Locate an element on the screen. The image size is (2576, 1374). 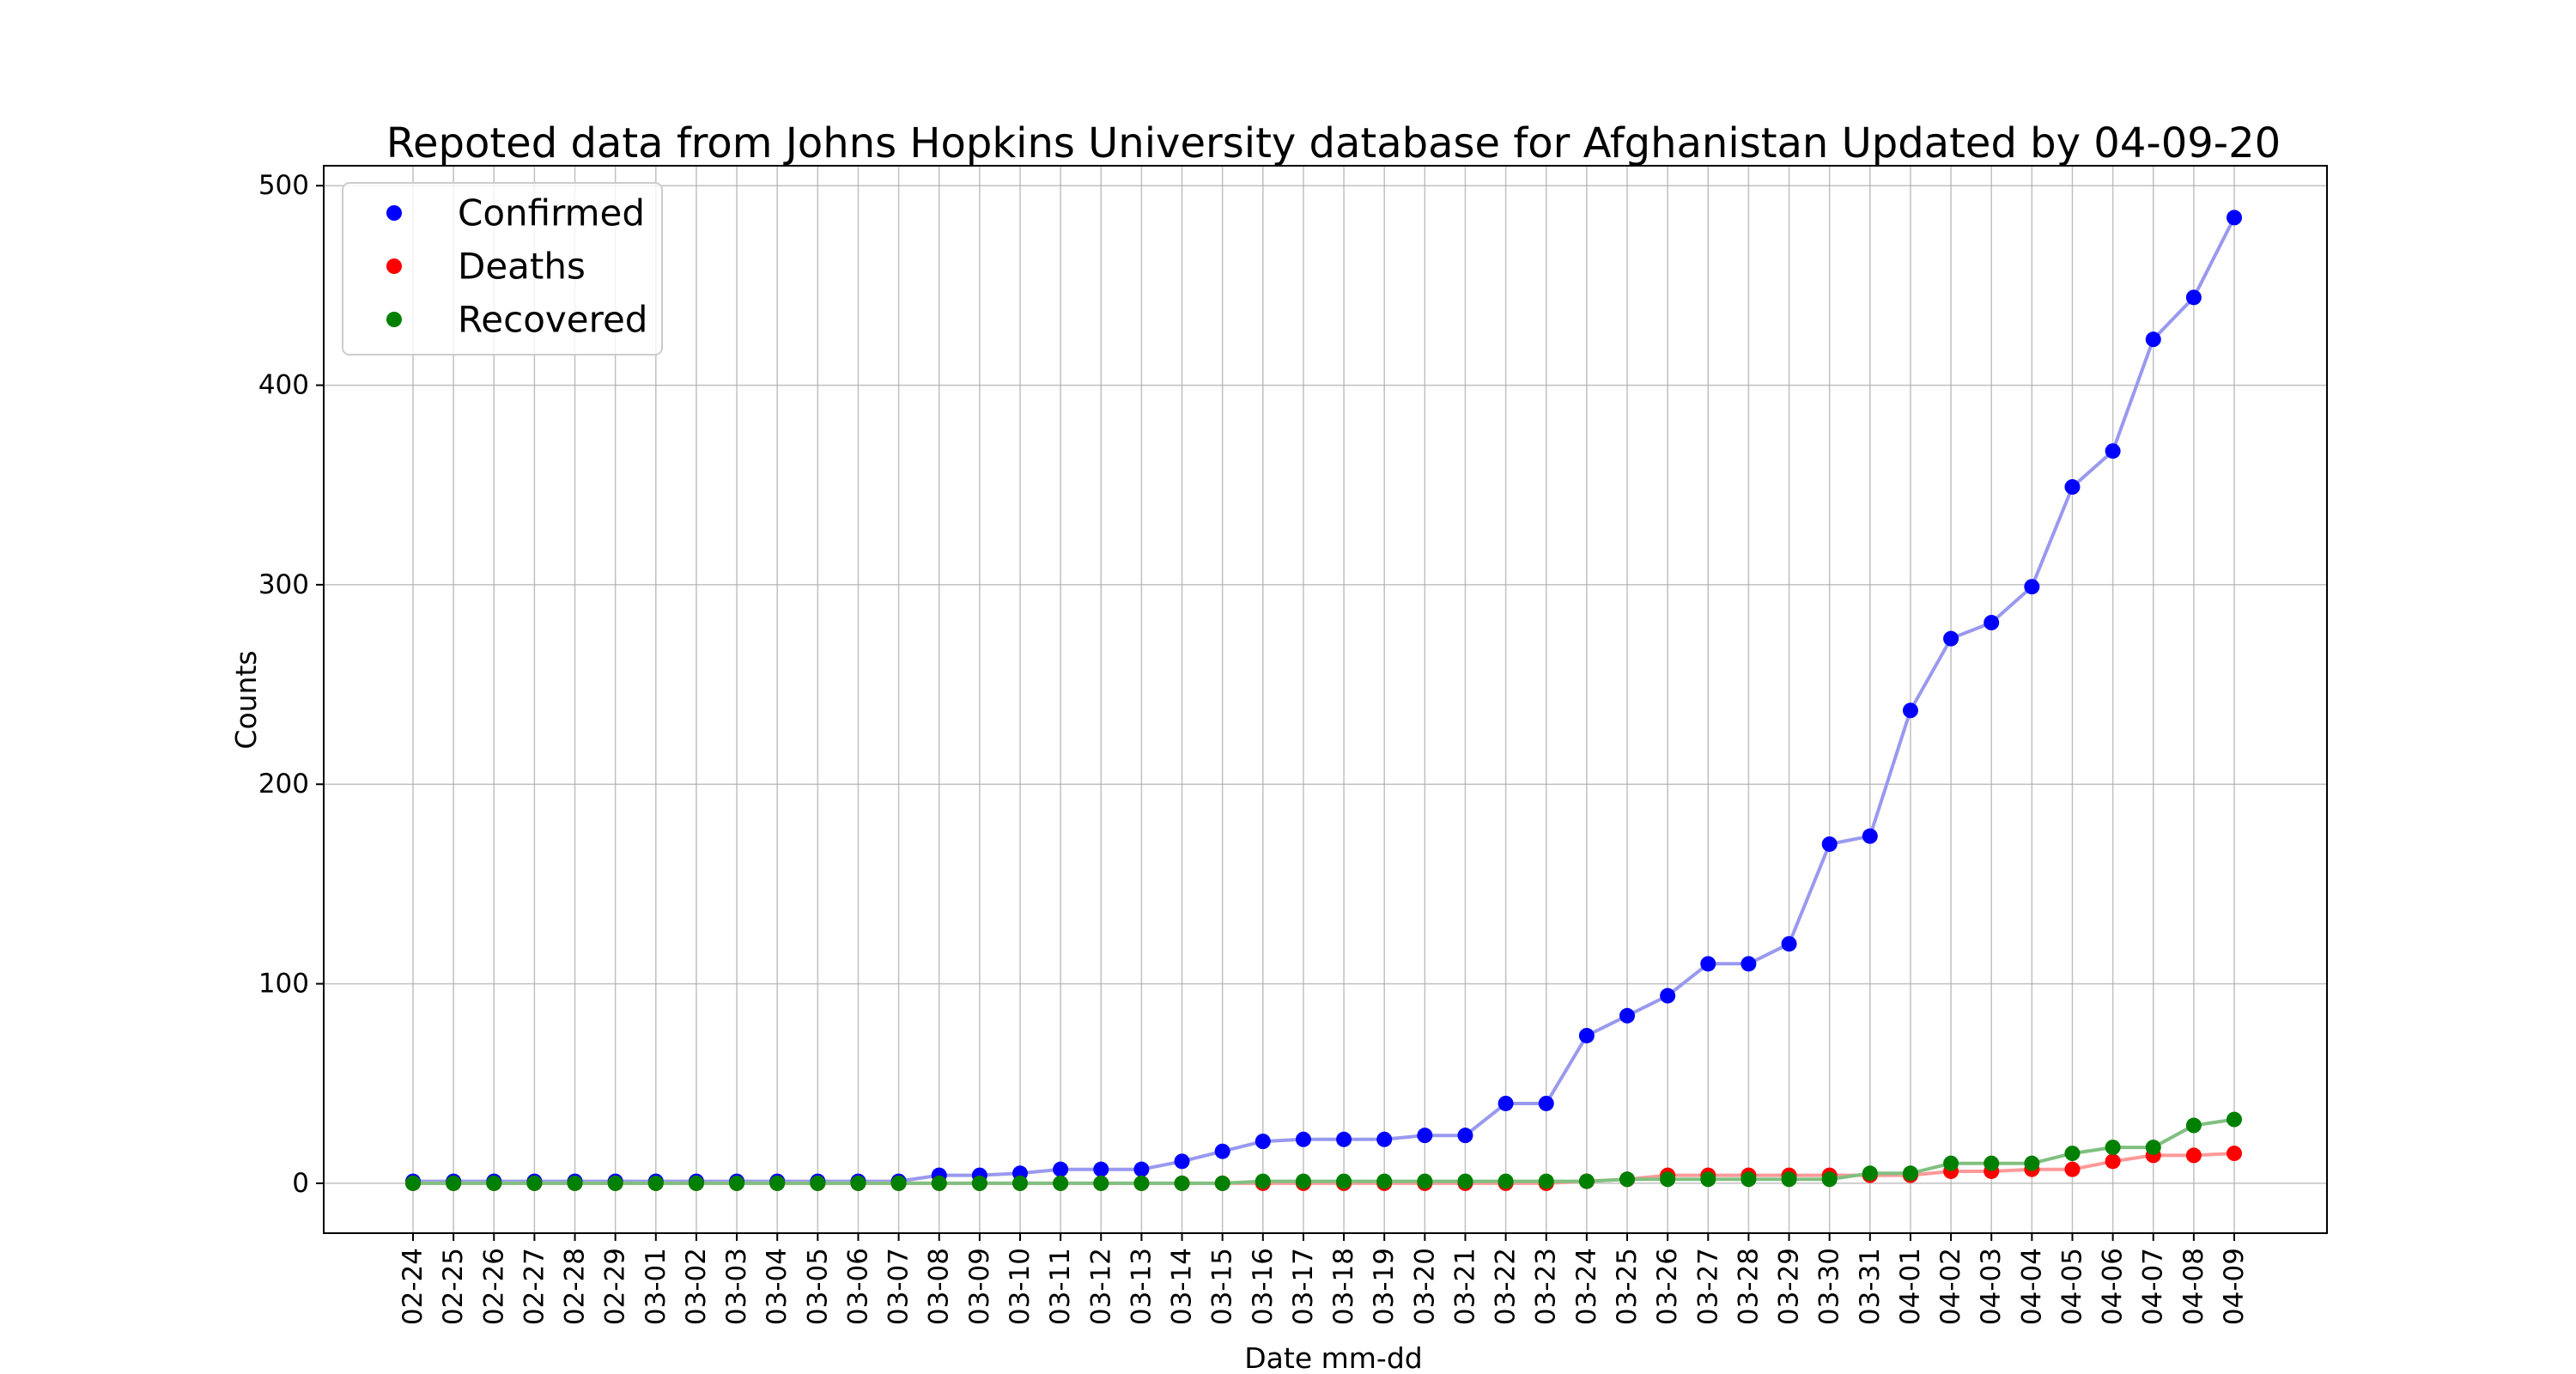
x-tick-label: 04-05 is located at coordinates (2072, 1286).